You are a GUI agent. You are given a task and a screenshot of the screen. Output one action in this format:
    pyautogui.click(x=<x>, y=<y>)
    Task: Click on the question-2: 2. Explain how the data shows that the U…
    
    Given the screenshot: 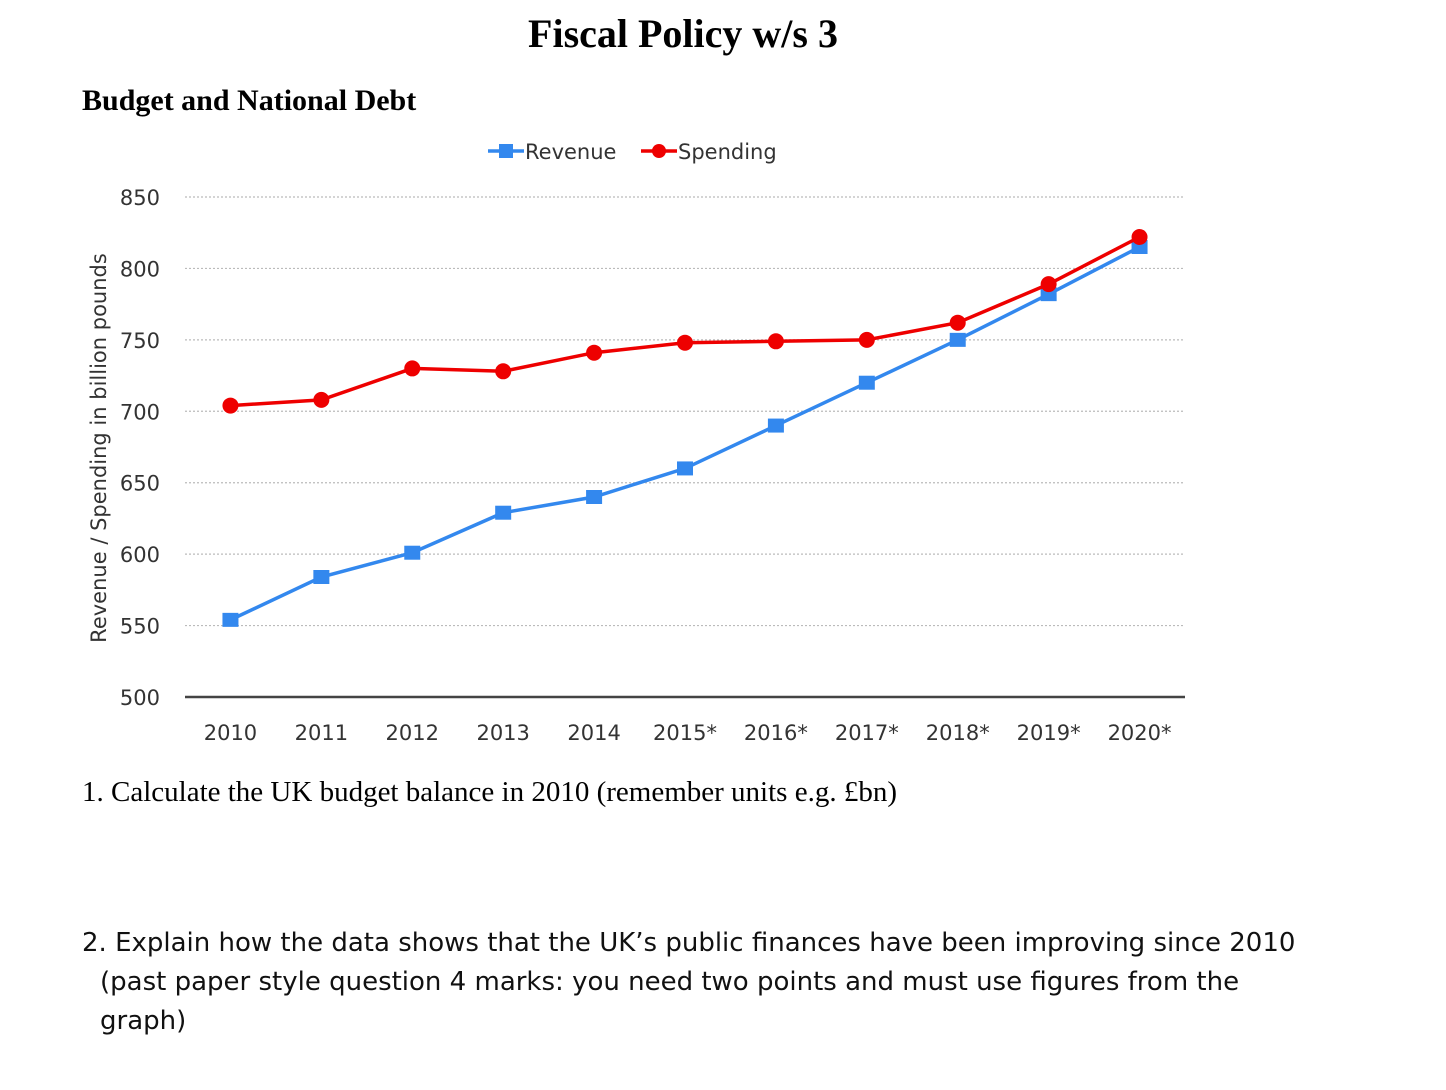 What is the action you would take?
    pyautogui.click(x=692, y=982)
    